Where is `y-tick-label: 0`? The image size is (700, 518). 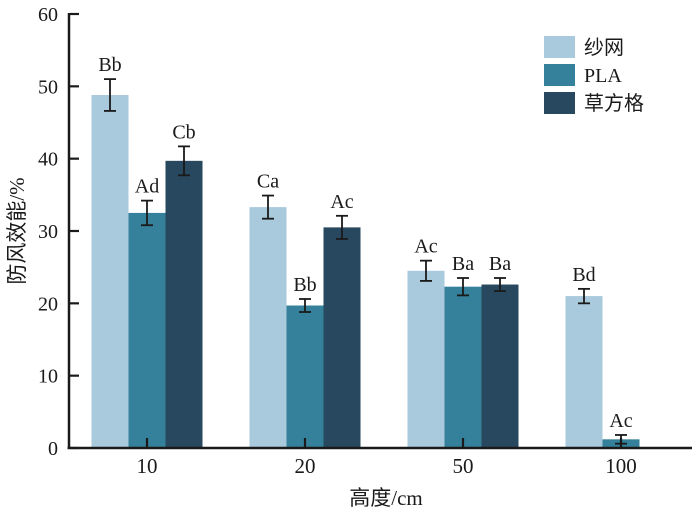 y-tick-label: 0 is located at coordinates (53, 449).